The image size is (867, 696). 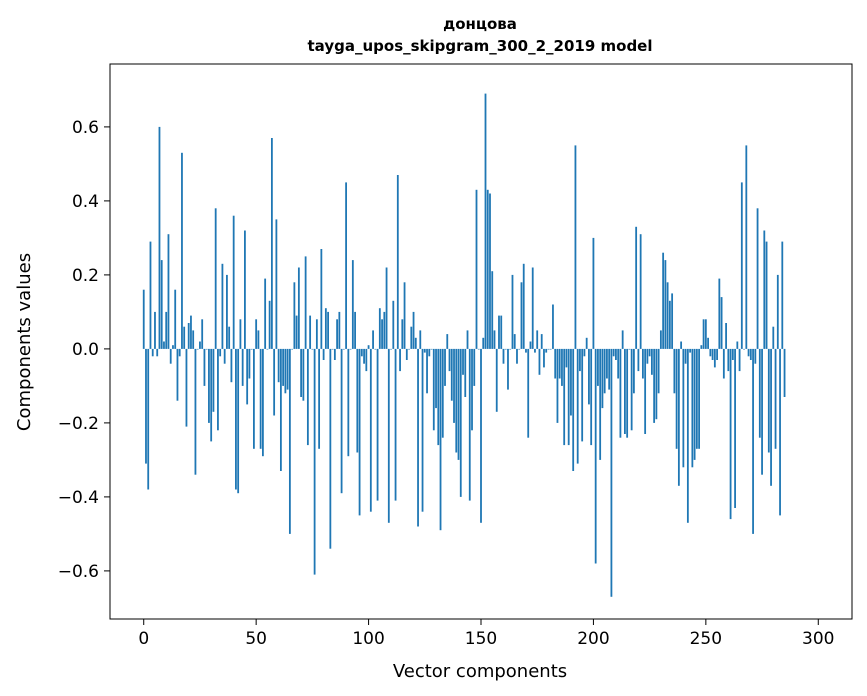 I want to click on y-tick-label: −0.2, so click(x=78, y=424).